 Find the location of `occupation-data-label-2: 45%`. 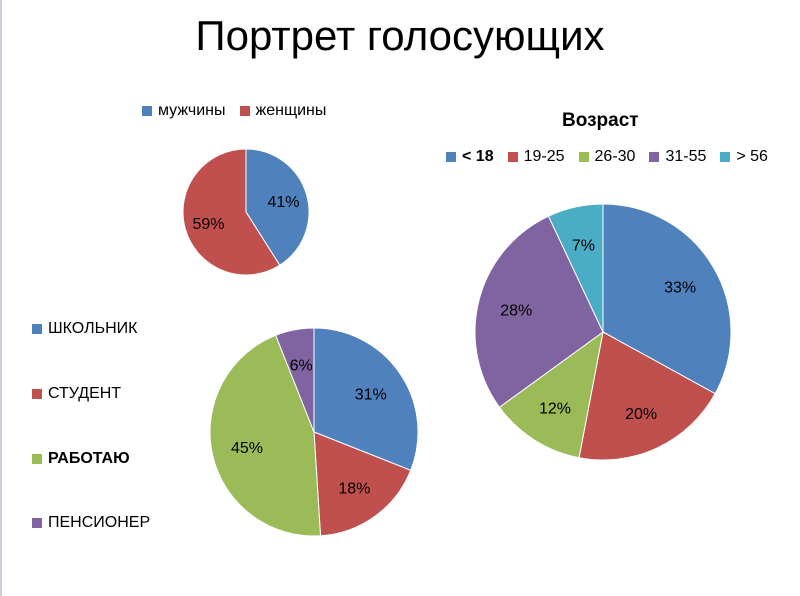

occupation-data-label-2: 45% is located at coordinates (247, 448).